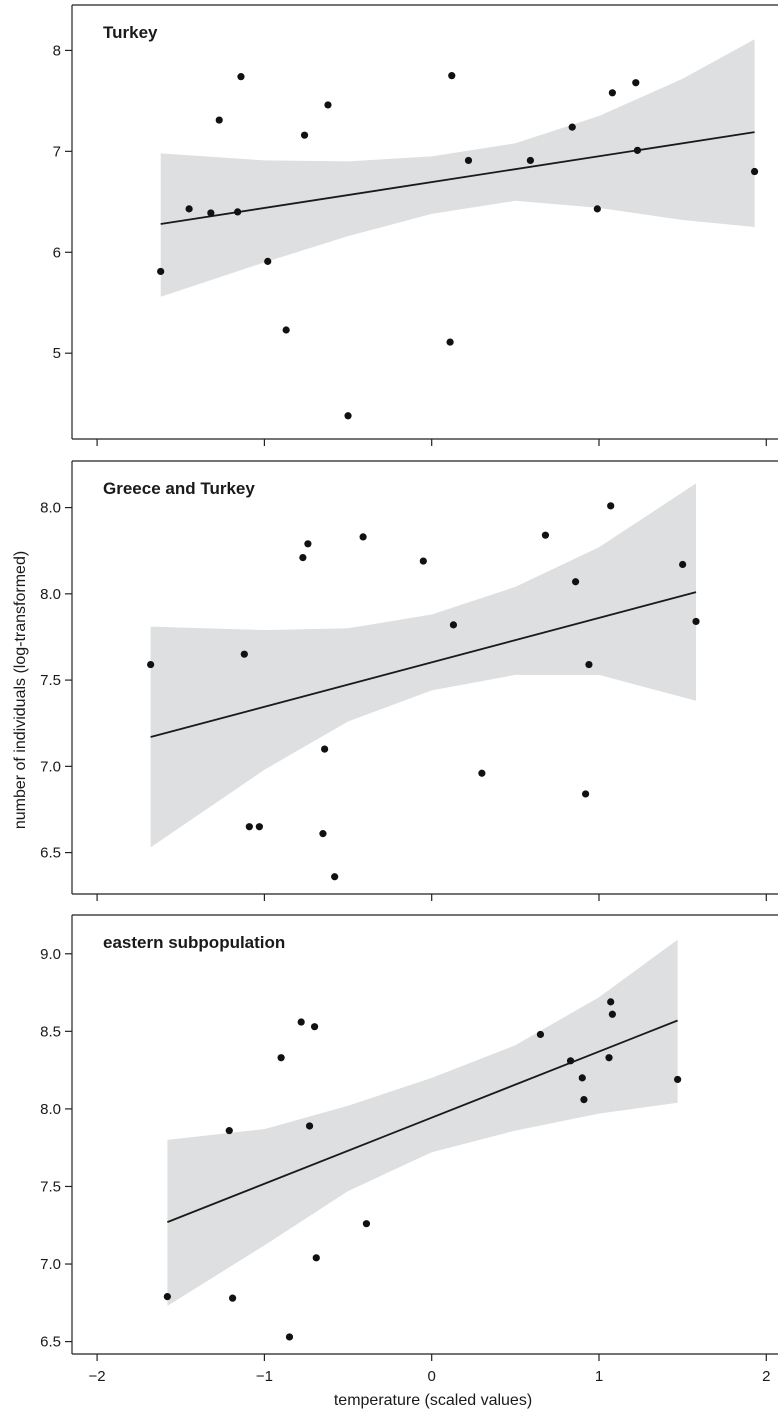 This screenshot has height=1413, width=778. Describe the element at coordinates (130, 32) in the screenshot. I see `panel-title: Turkey` at that location.